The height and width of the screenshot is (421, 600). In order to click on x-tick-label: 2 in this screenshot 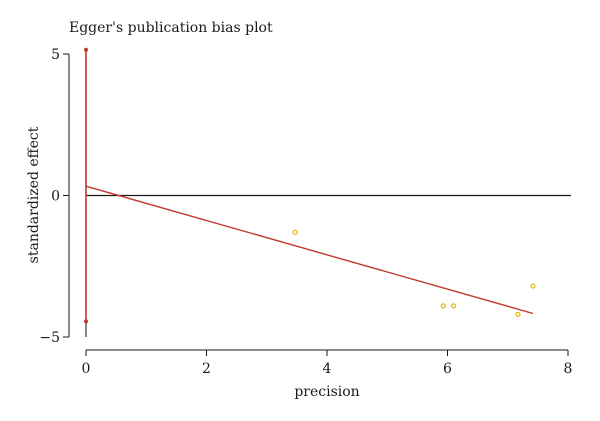, I will do `click(206, 369)`.